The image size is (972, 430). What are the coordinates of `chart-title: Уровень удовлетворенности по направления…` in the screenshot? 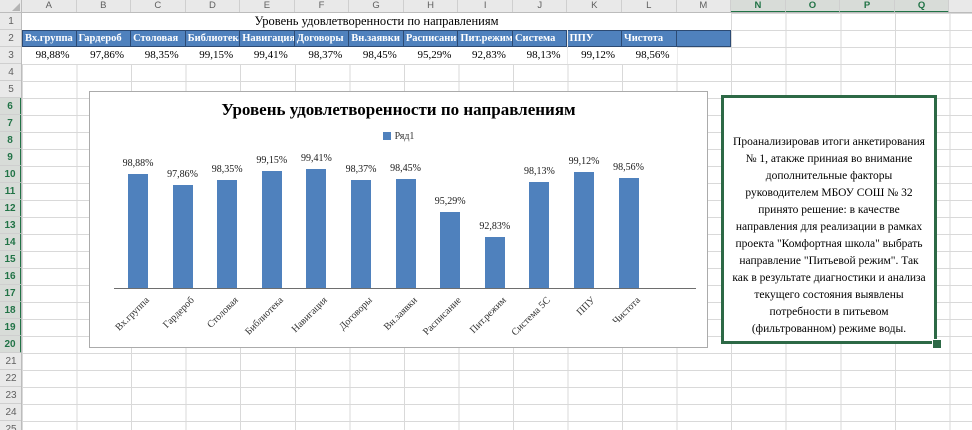 It's located at (398, 109).